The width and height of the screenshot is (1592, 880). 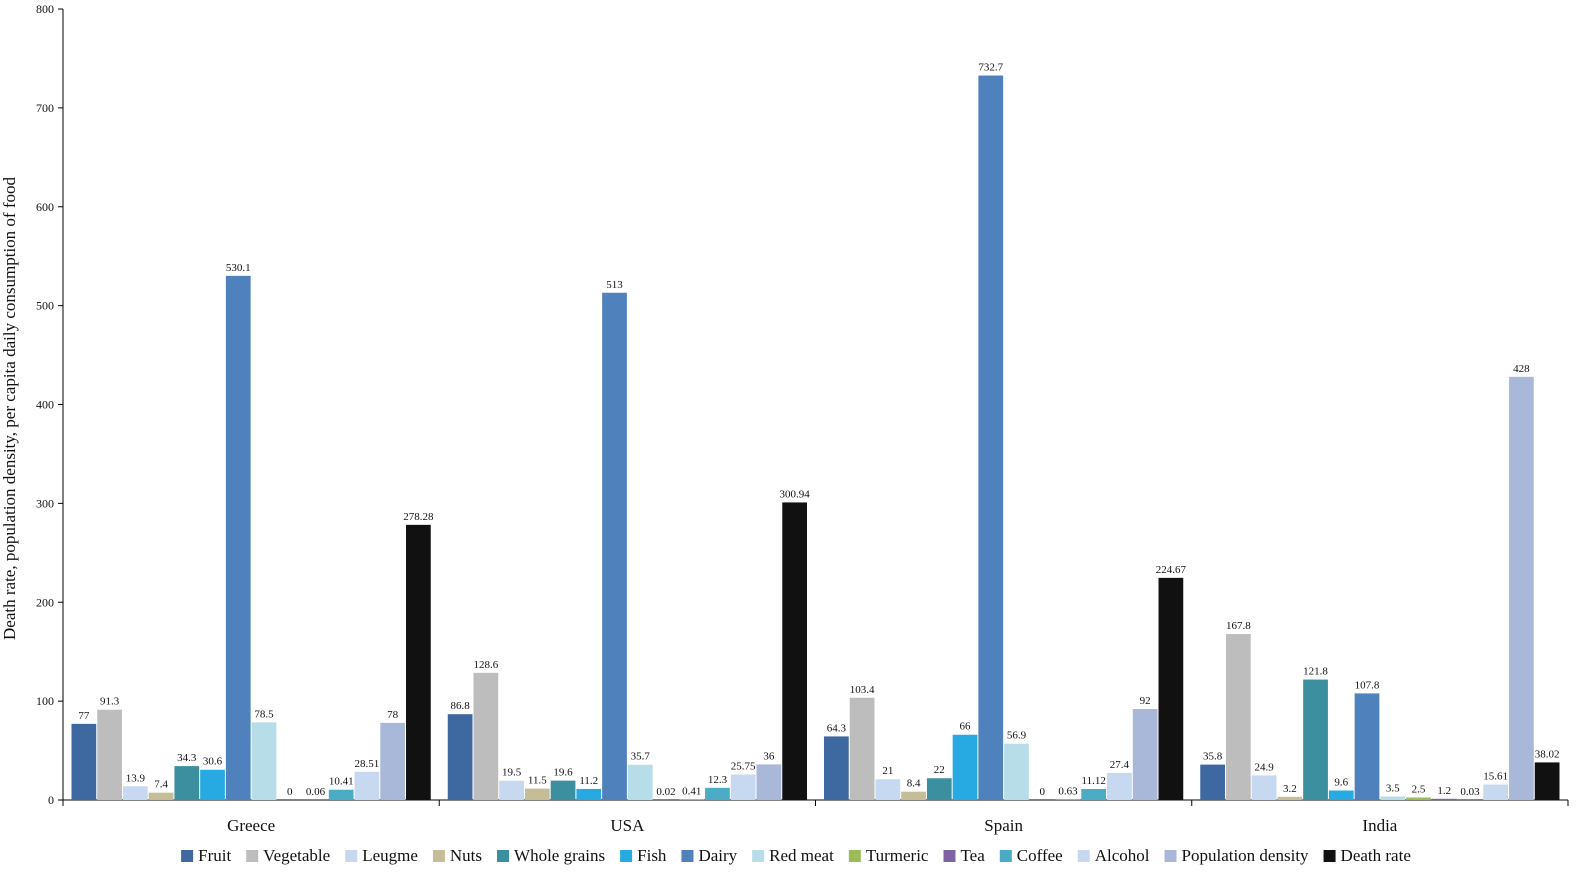 I want to click on bar-value-label: 34.3, so click(x=187, y=758).